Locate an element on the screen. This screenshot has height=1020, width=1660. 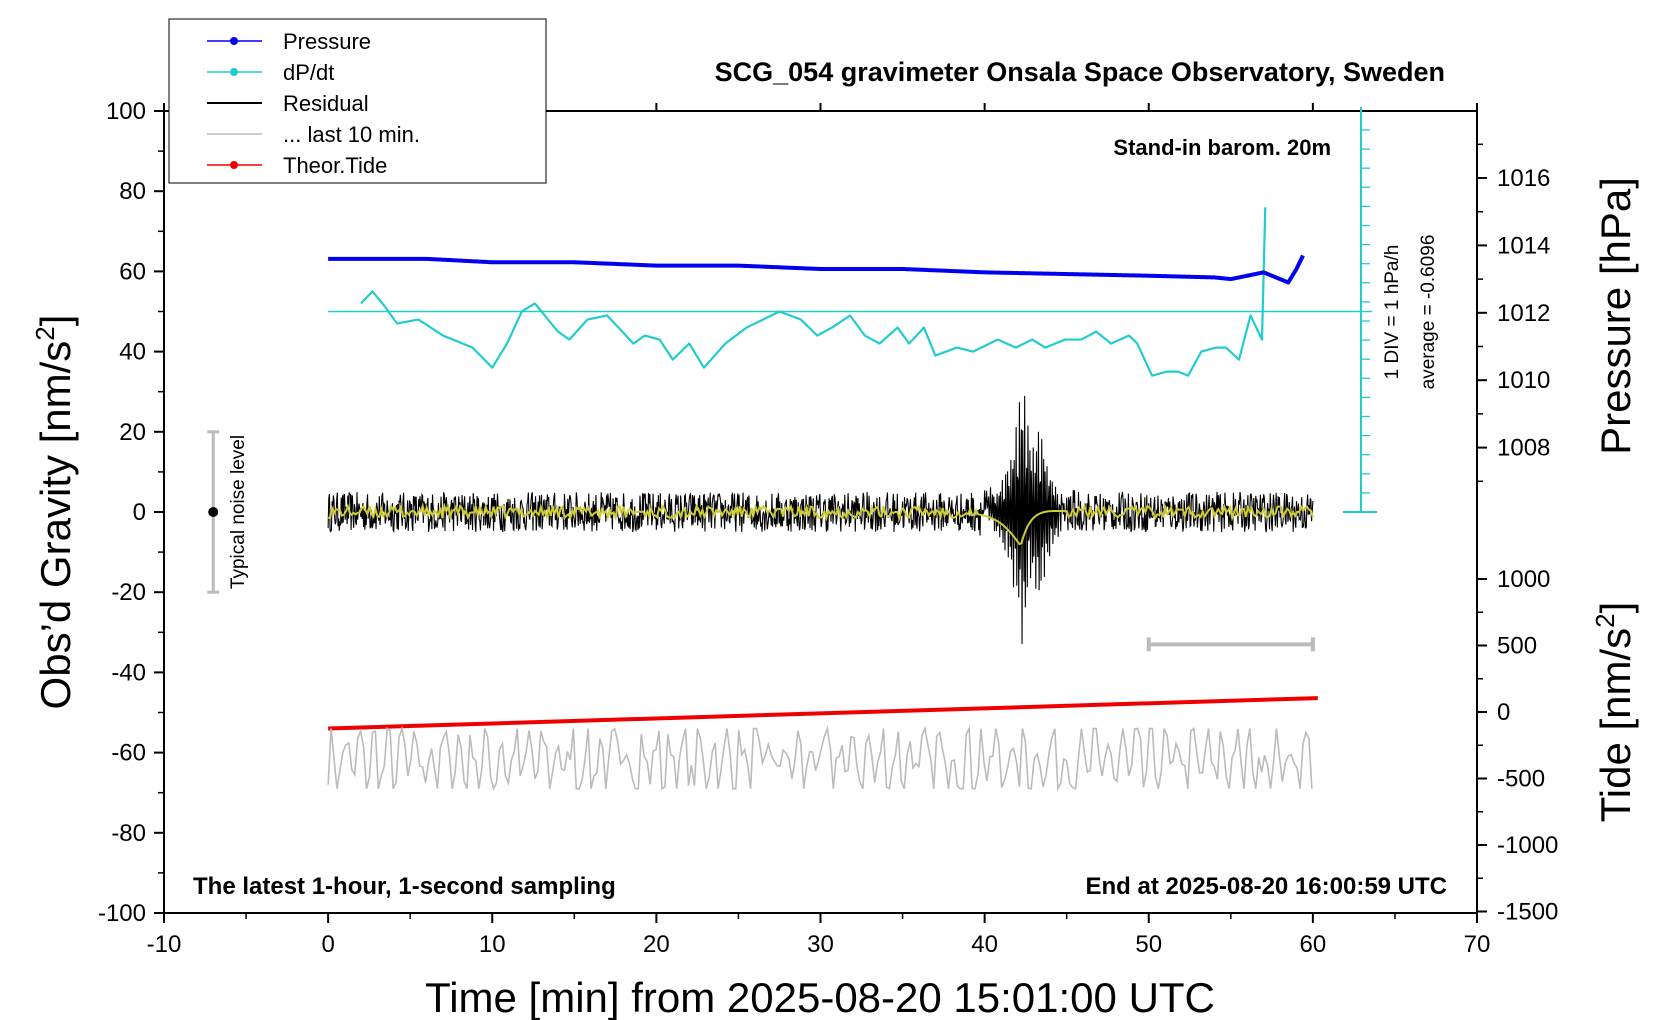
x-tick-label: 50 is located at coordinates (1148, 944).